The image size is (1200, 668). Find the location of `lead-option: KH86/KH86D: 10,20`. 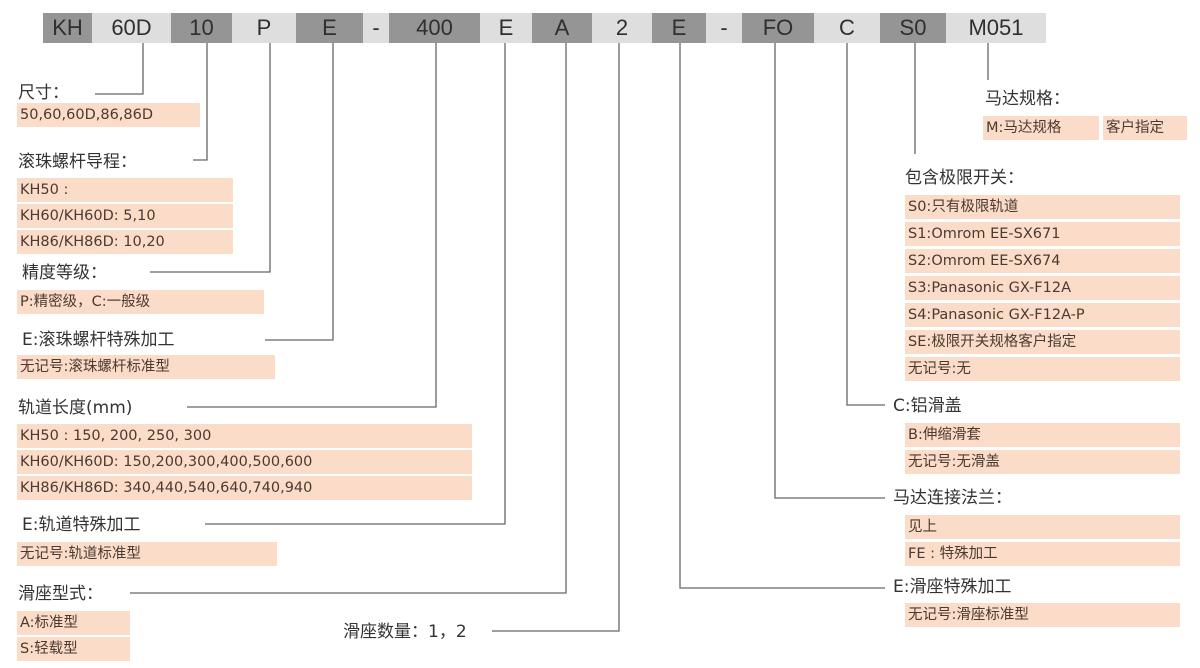

lead-option: KH86/KH86D: 10,20 is located at coordinates (125, 242).